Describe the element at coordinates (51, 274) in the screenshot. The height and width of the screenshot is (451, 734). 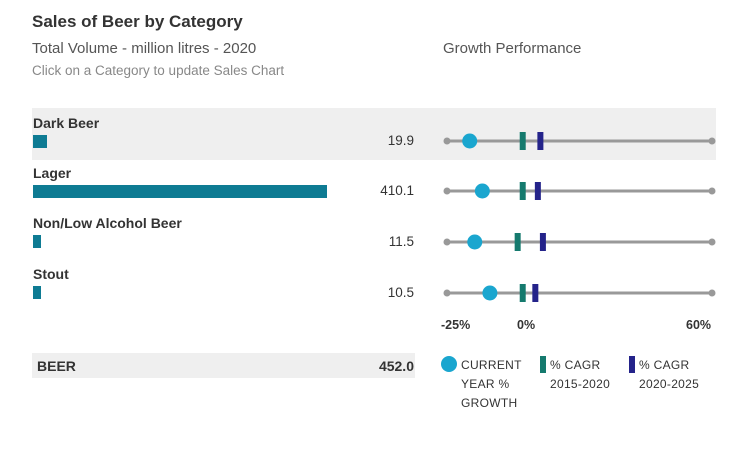
I see `category-label: Stout` at that location.